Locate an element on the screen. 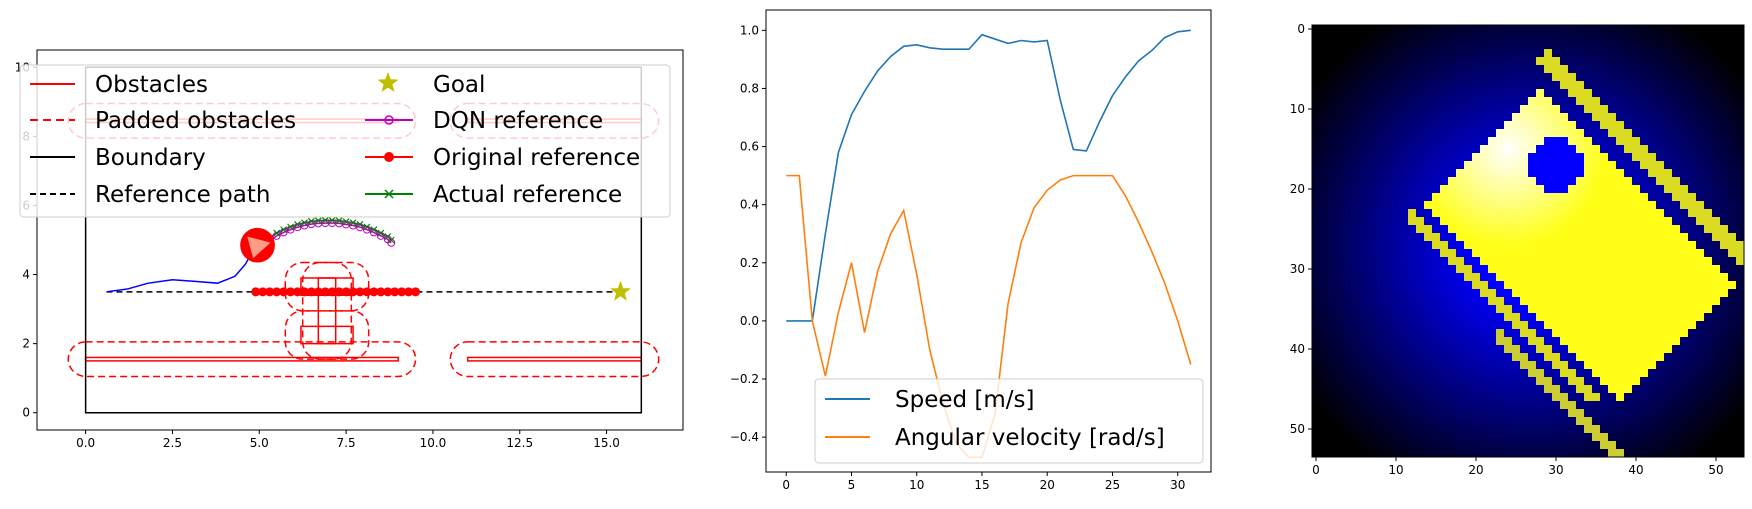  velocity-y-tick-label: −0.4 is located at coordinates (744, 437).